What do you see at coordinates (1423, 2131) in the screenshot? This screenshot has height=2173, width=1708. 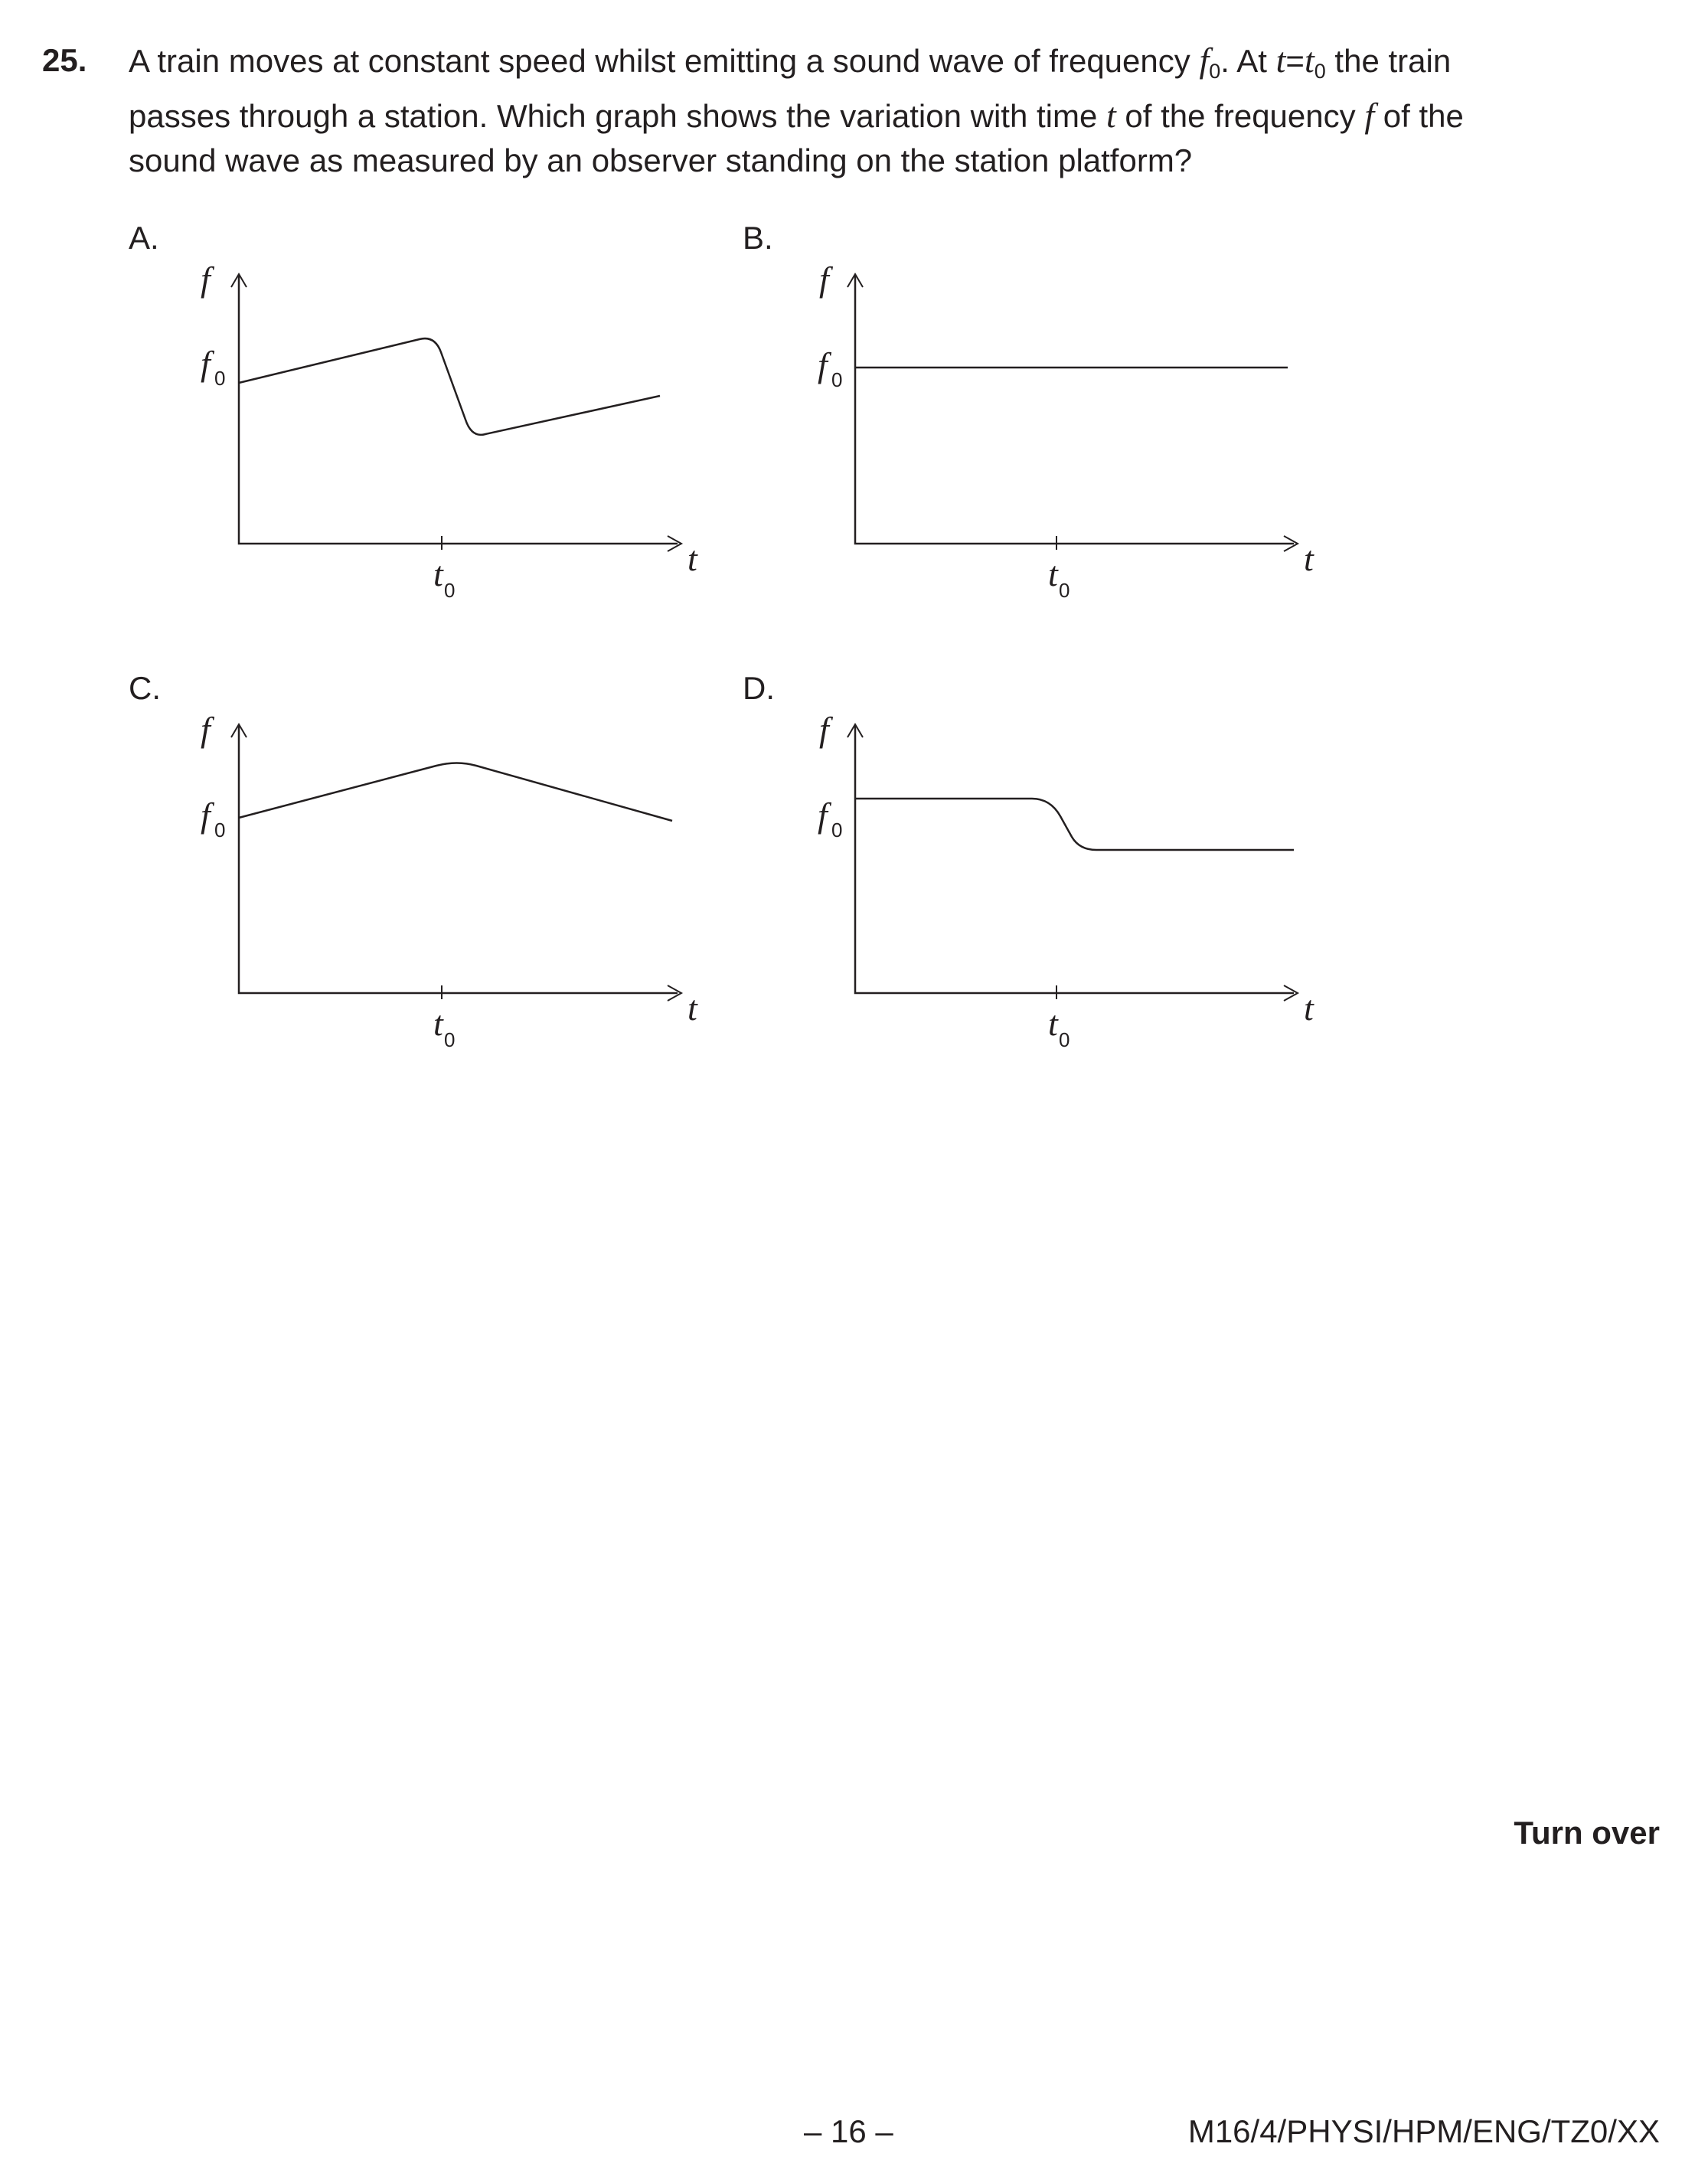 I see `paper-code: M16/4/PHYSI/HPM/ENG/TZ0/XX` at bounding box center [1423, 2131].